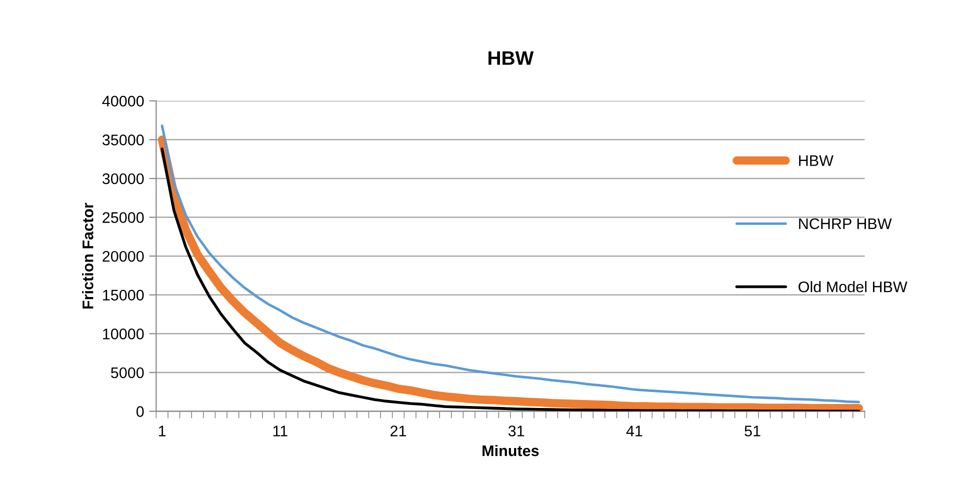  What do you see at coordinates (280, 431) in the screenshot?
I see `x-tick-label: 11` at bounding box center [280, 431].